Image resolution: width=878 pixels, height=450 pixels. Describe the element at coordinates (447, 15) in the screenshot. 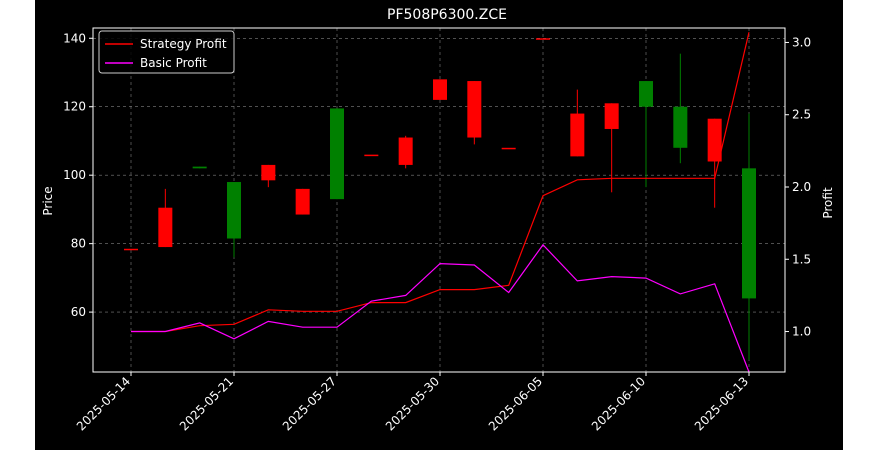

I see `chart-title: PF508P6300.ZCE` at that location.